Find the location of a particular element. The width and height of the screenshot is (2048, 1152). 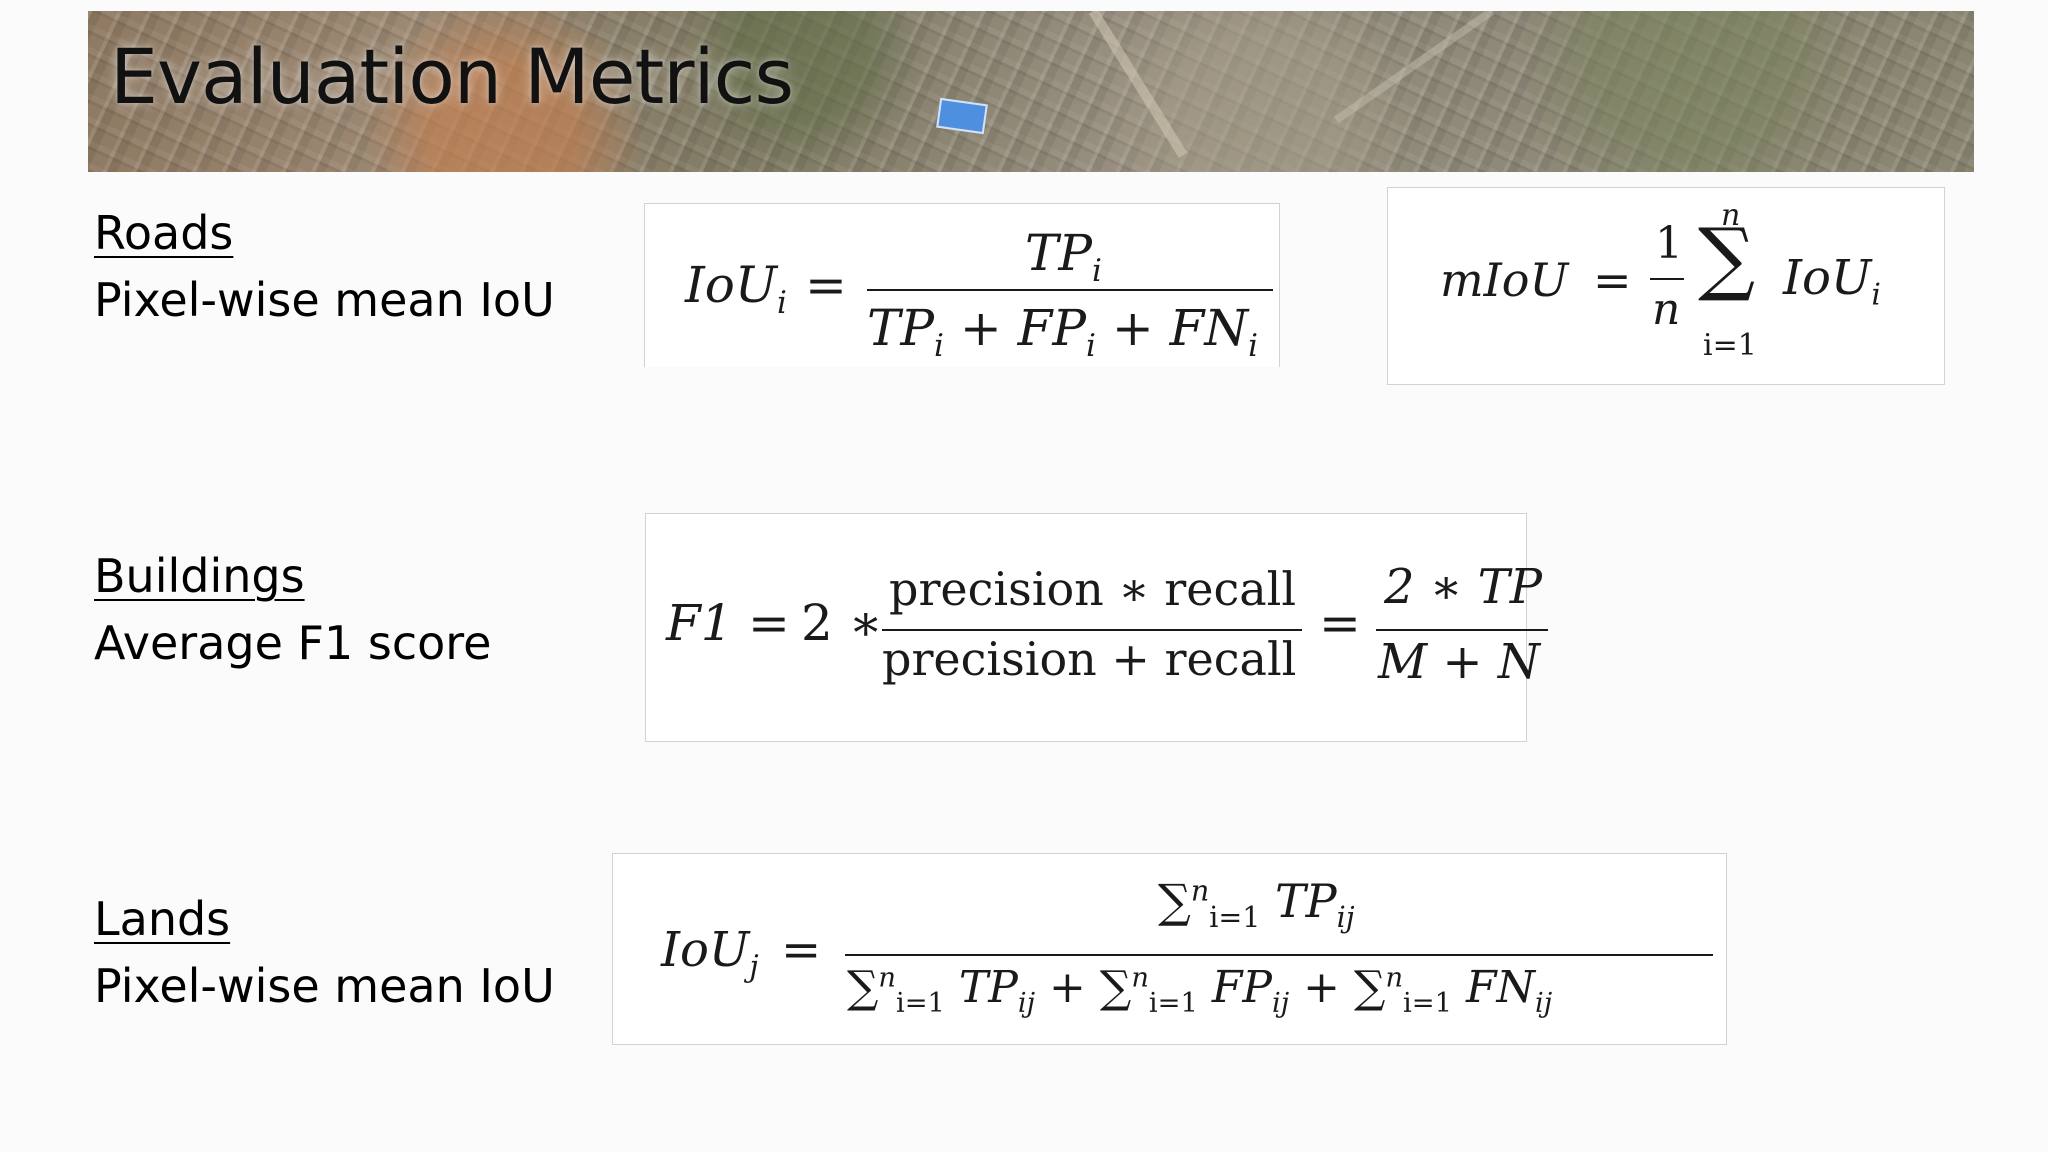

f1-numerator-1: precision ∗ recall is located at coordinates (1093, 589).